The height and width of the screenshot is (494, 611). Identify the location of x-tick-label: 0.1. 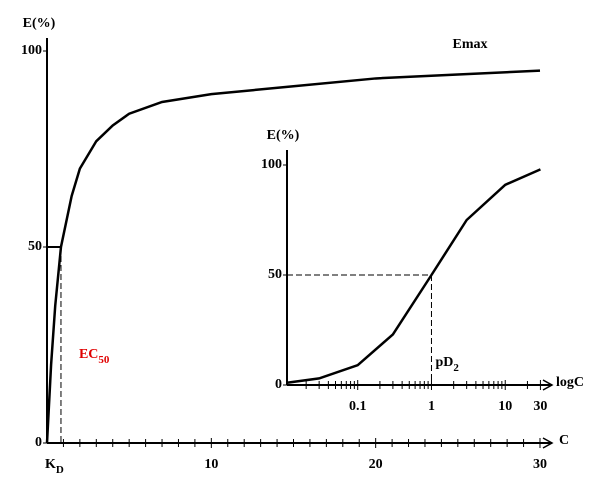
(358, 406).